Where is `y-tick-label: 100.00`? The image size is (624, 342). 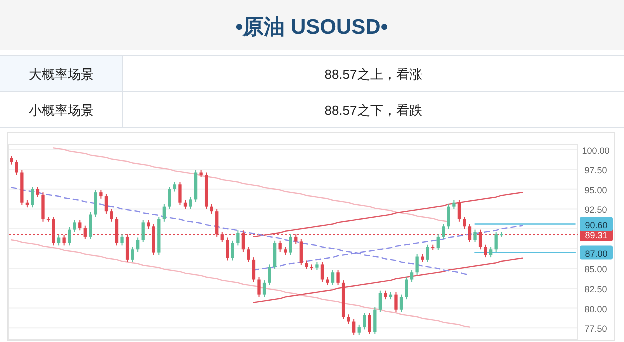 y-tick-label: 100.00 is located at coordinates (596, 151).